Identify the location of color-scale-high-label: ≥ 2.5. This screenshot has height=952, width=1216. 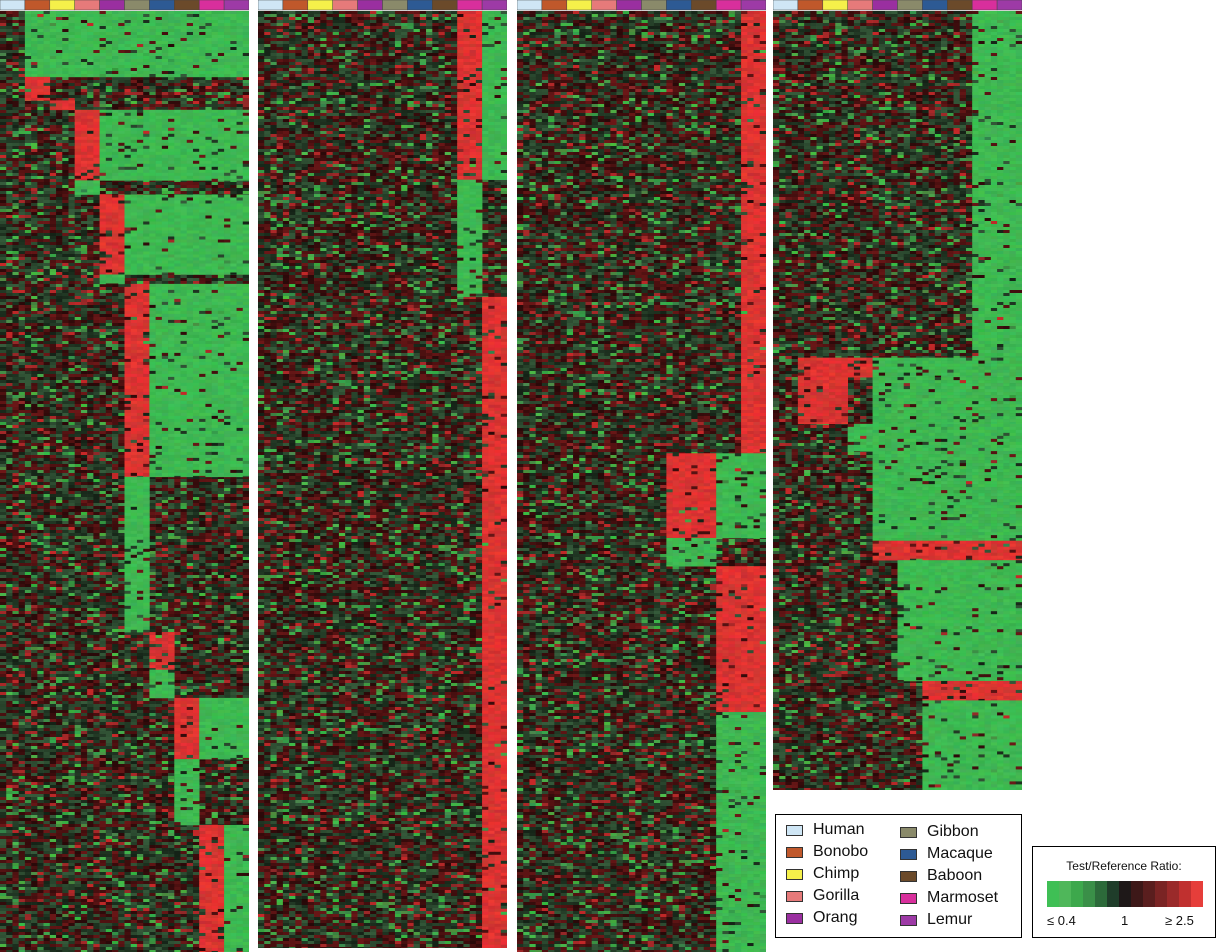
(1179, 920).